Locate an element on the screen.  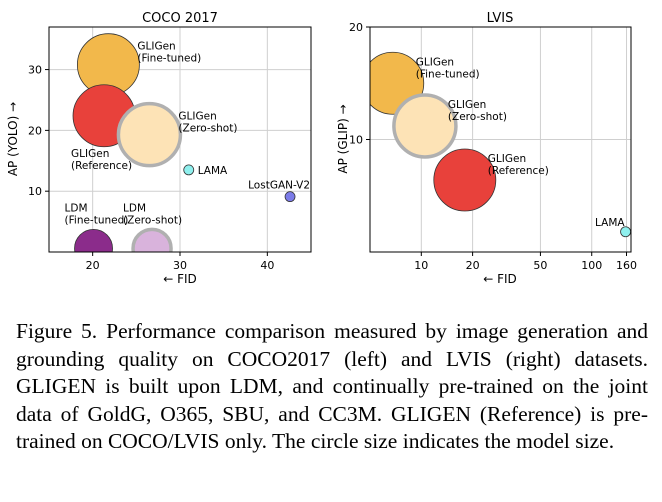
coco-xlabel: ← FID is located at coordinates (180, 279).